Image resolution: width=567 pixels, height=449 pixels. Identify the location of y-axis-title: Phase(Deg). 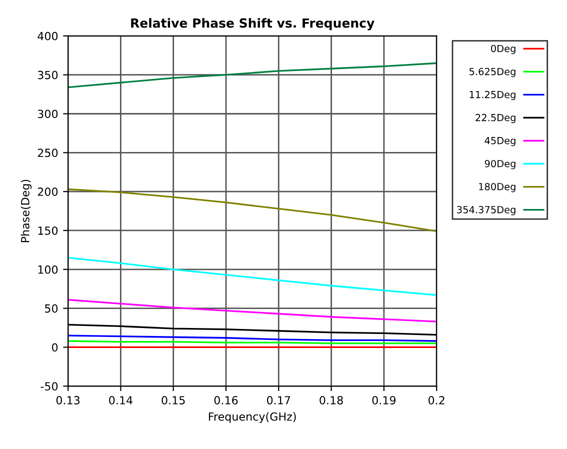
(26, 211).